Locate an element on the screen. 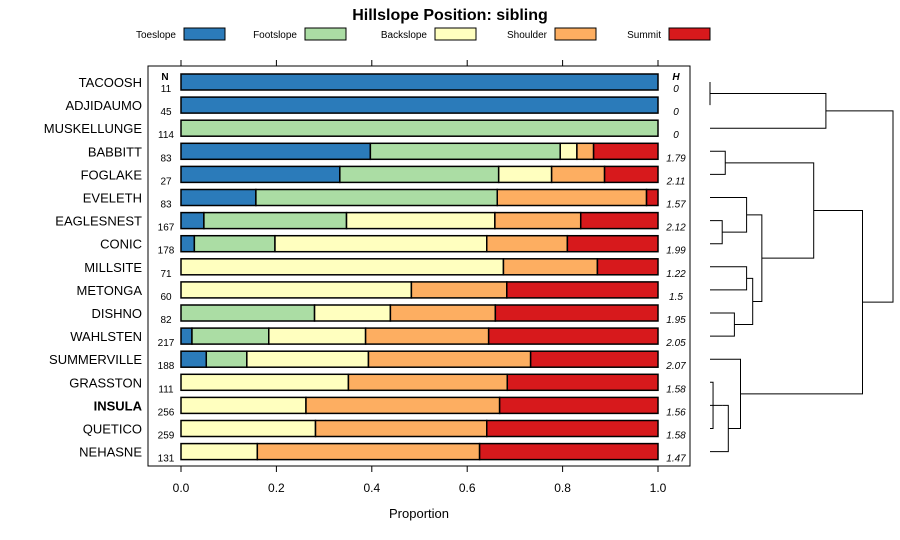 The image size is (900, 540). h-value: 2.05 is located at coordinates (675, 343).